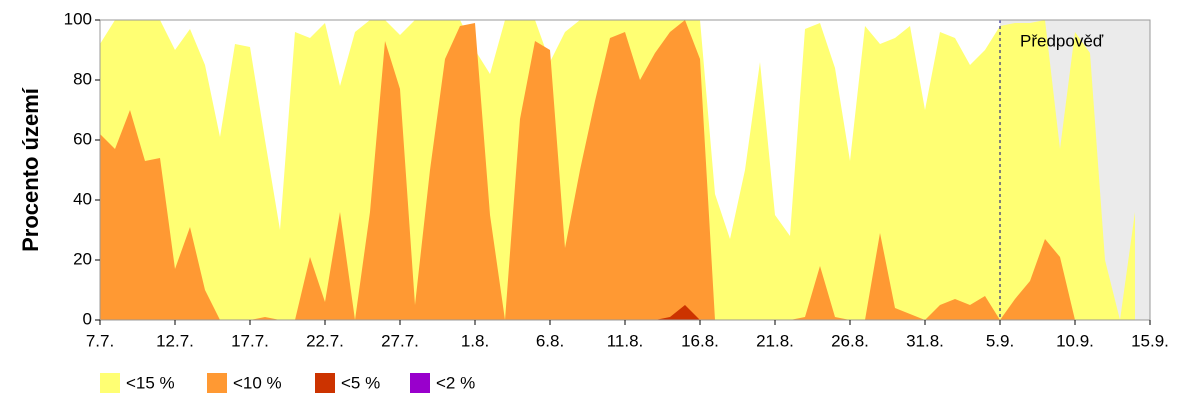  Describe the element at coordinates (250, 340) in the screenshot. I see `x-tick-label: 17.7.` at that location.